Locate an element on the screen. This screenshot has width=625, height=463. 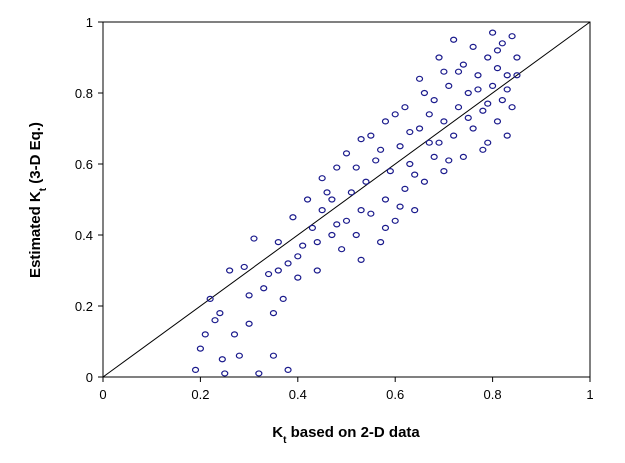
y-tick-label: 0 is located at coordinates (89, 377).